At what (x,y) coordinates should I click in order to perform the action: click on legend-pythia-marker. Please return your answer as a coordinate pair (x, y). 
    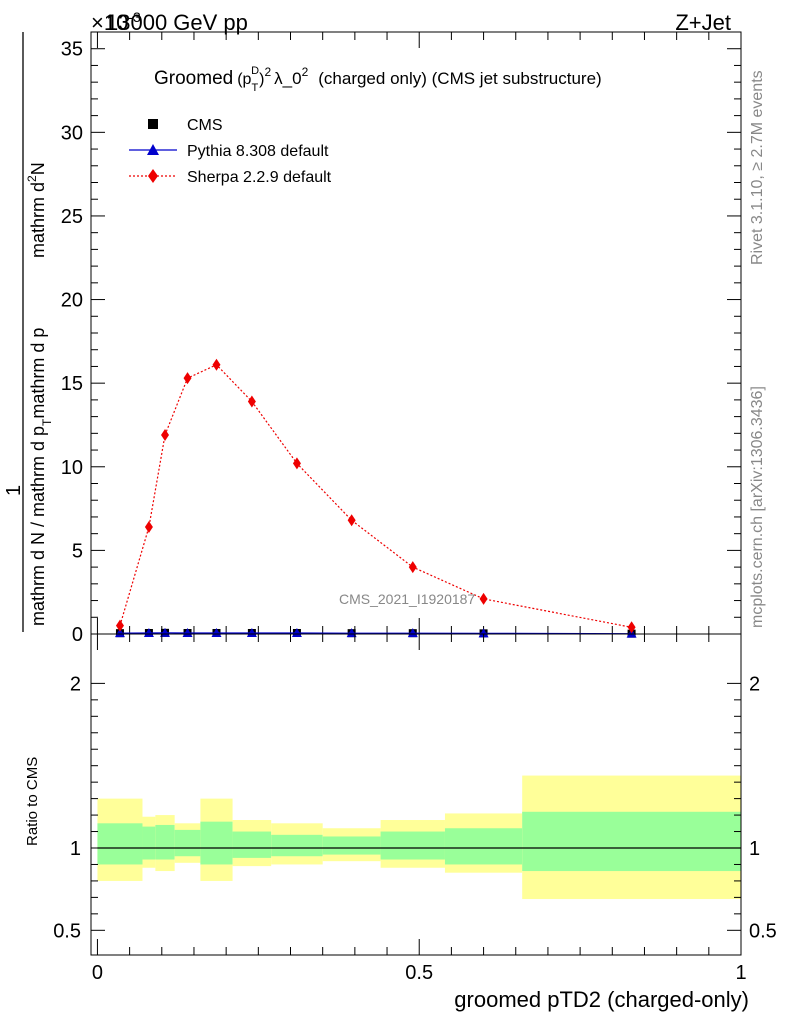
    Looking at the image, I should click on (153, 149).